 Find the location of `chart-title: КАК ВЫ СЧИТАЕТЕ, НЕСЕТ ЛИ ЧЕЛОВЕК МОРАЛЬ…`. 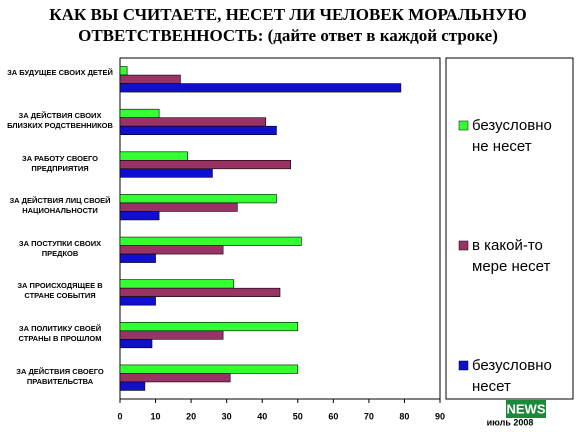

chart-title: КАК ВЫ СЧИТАЕТЕ, НЕСЕТ ЛИ ЧЕЛОВЕК МОРАЛЬ… is located at coordinates (288, 25).